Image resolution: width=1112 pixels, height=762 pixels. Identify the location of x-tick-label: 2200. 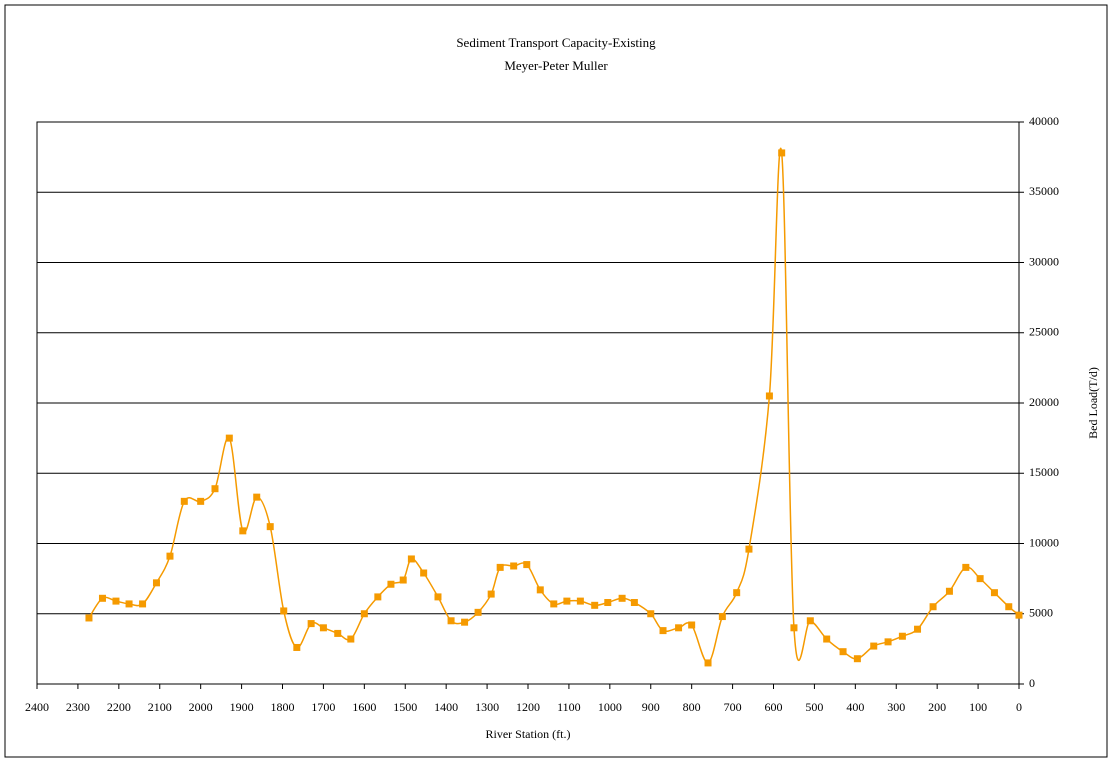
(119, 707).